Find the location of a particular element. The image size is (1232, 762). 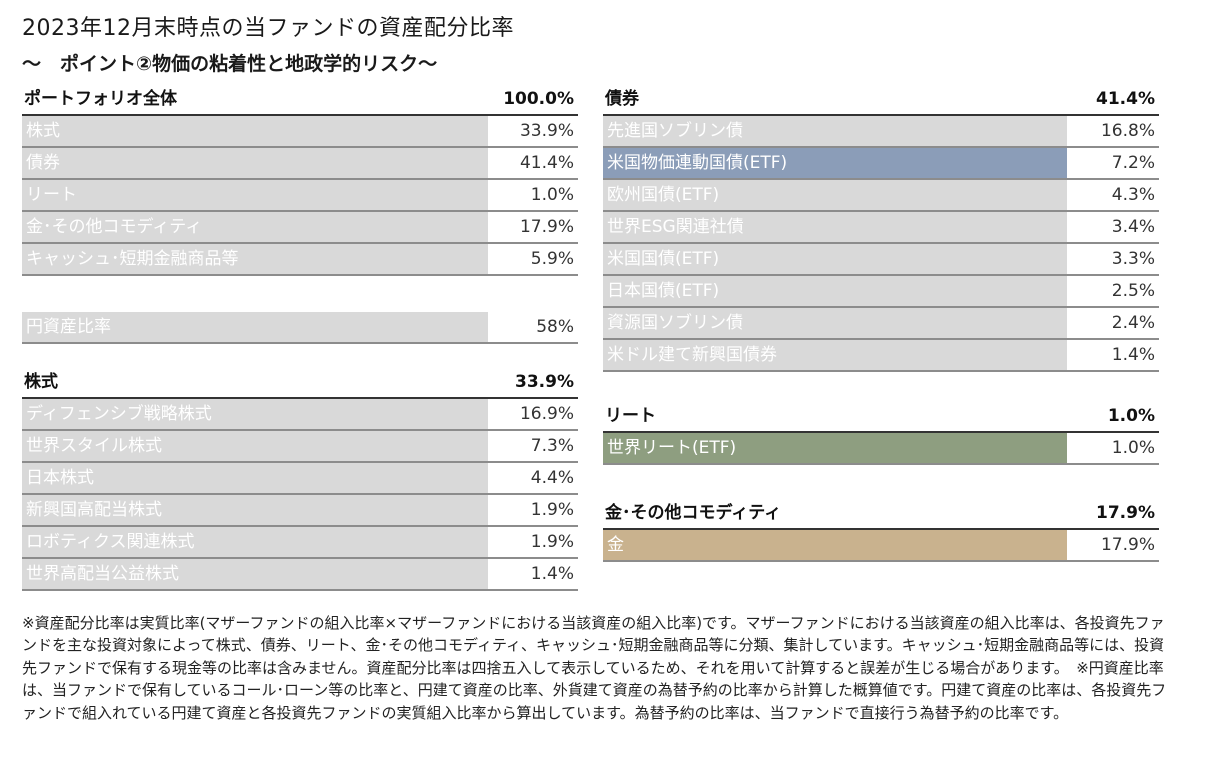

table-row: ディフェンシブ戦略株式 16.9% is located at coordinates (300, 415).